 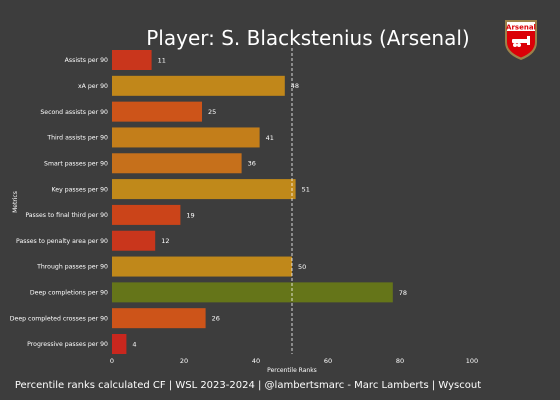 What do you see at coordinates (328, 361) in the screenshot?
I see `x-tick-label: 60` at bounding box center [328, 361].